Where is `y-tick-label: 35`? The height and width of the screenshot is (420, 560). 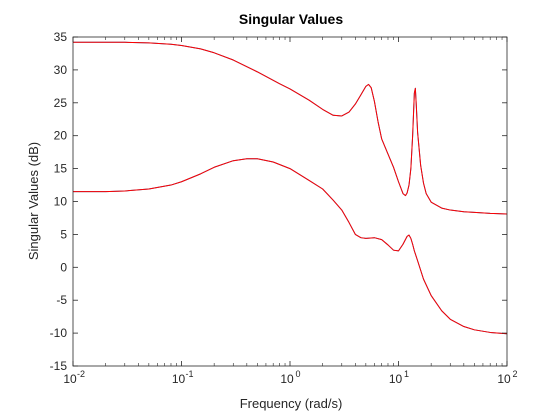
y-tick-label: 35 is located at coordinates (61, 37).